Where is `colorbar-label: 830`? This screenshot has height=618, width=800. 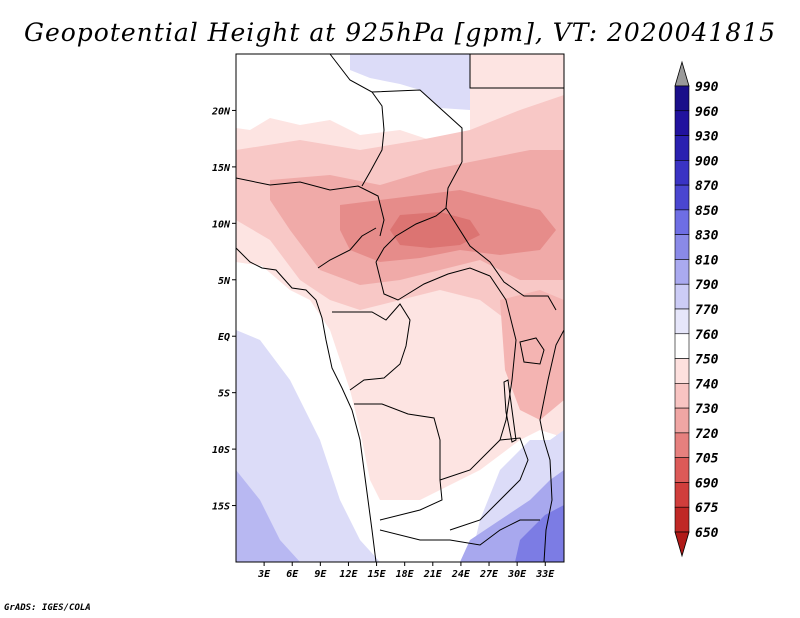 colorbar-label: 830 is located at coordinates (707, 236).